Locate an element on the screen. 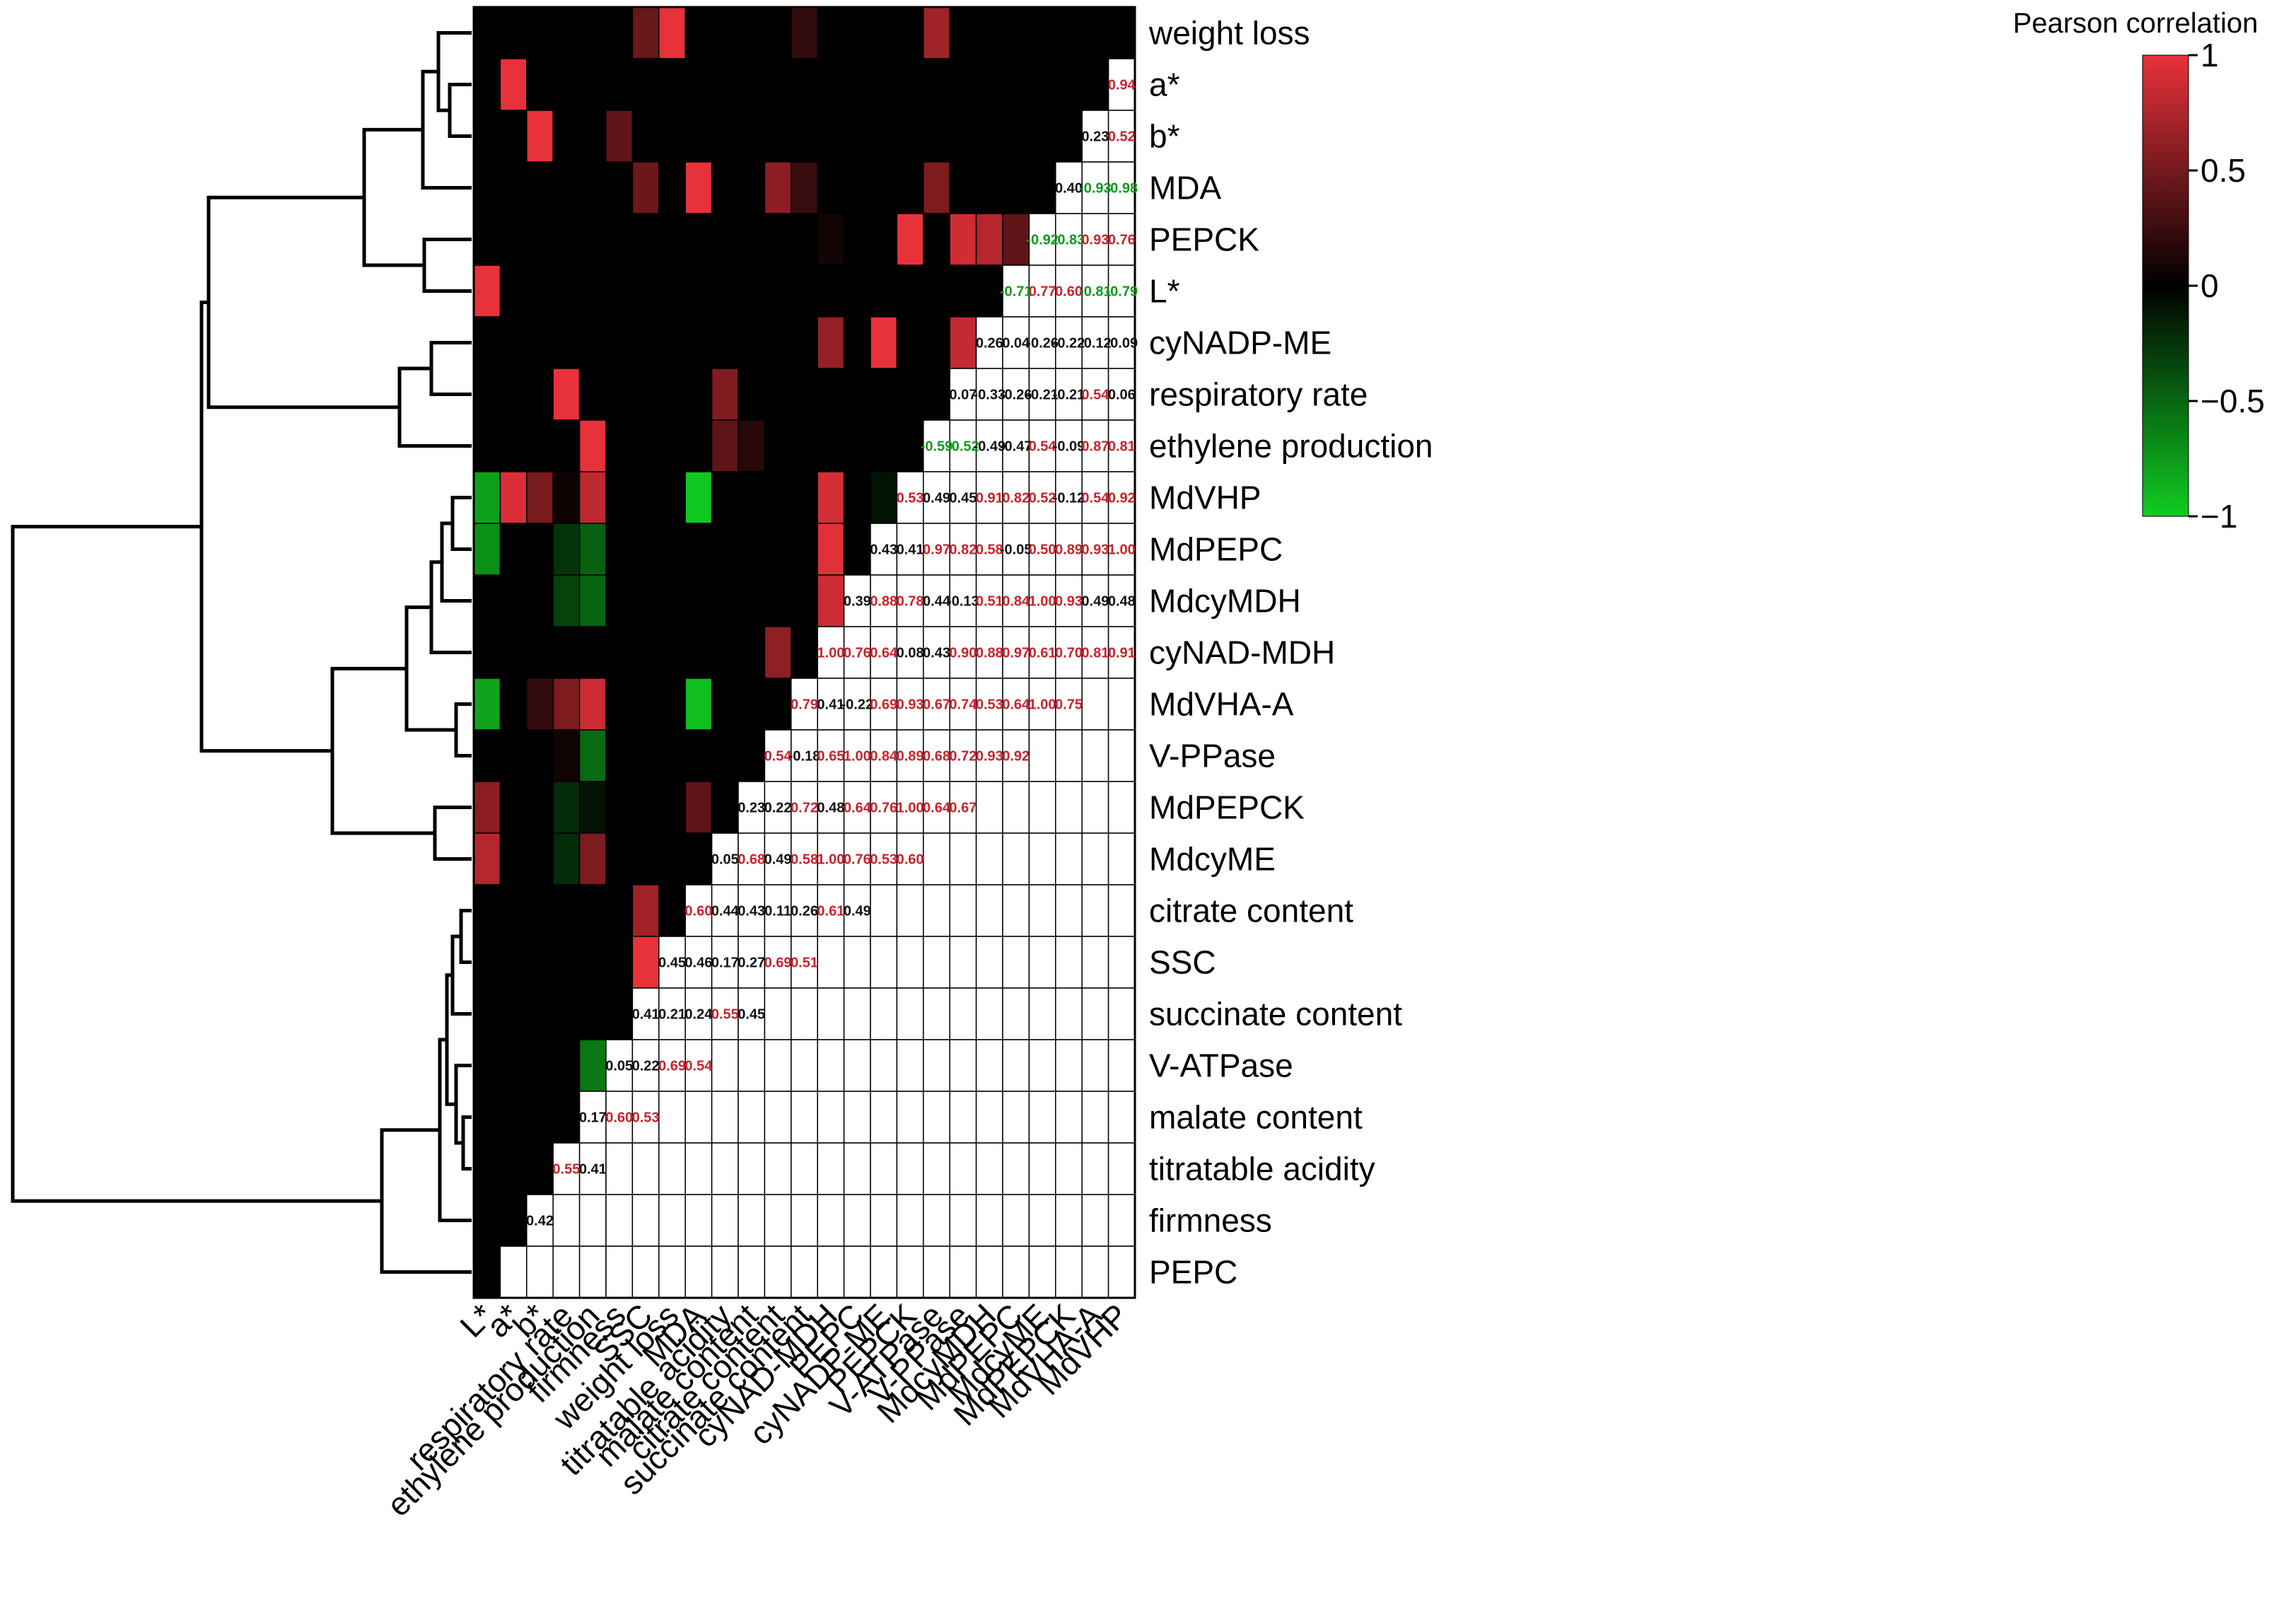 The image size is (2296, 1597). cell-value-label: 0.94 is located at coordinates (1122, 85).